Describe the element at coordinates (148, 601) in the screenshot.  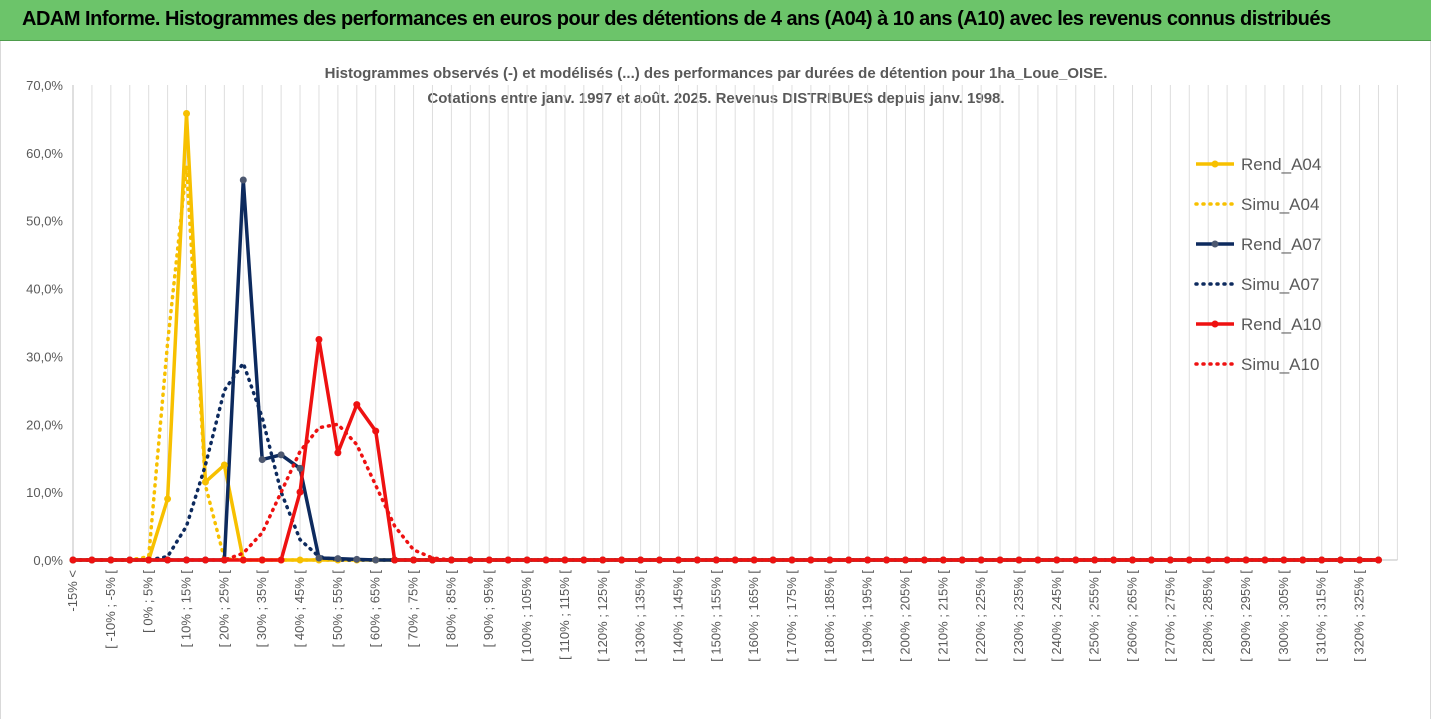
I see `x-tick-label: [ 0% ; 5% [` at that location.